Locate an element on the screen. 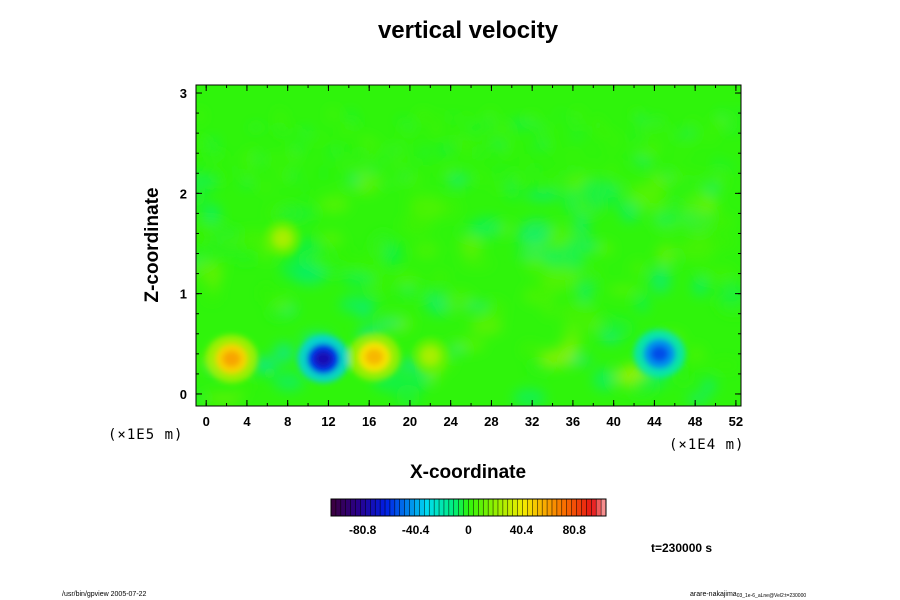 The width and height of the screenshot is (900, 600). y-unit-label: (×1E5 m) is located at coordinates (145, 435).